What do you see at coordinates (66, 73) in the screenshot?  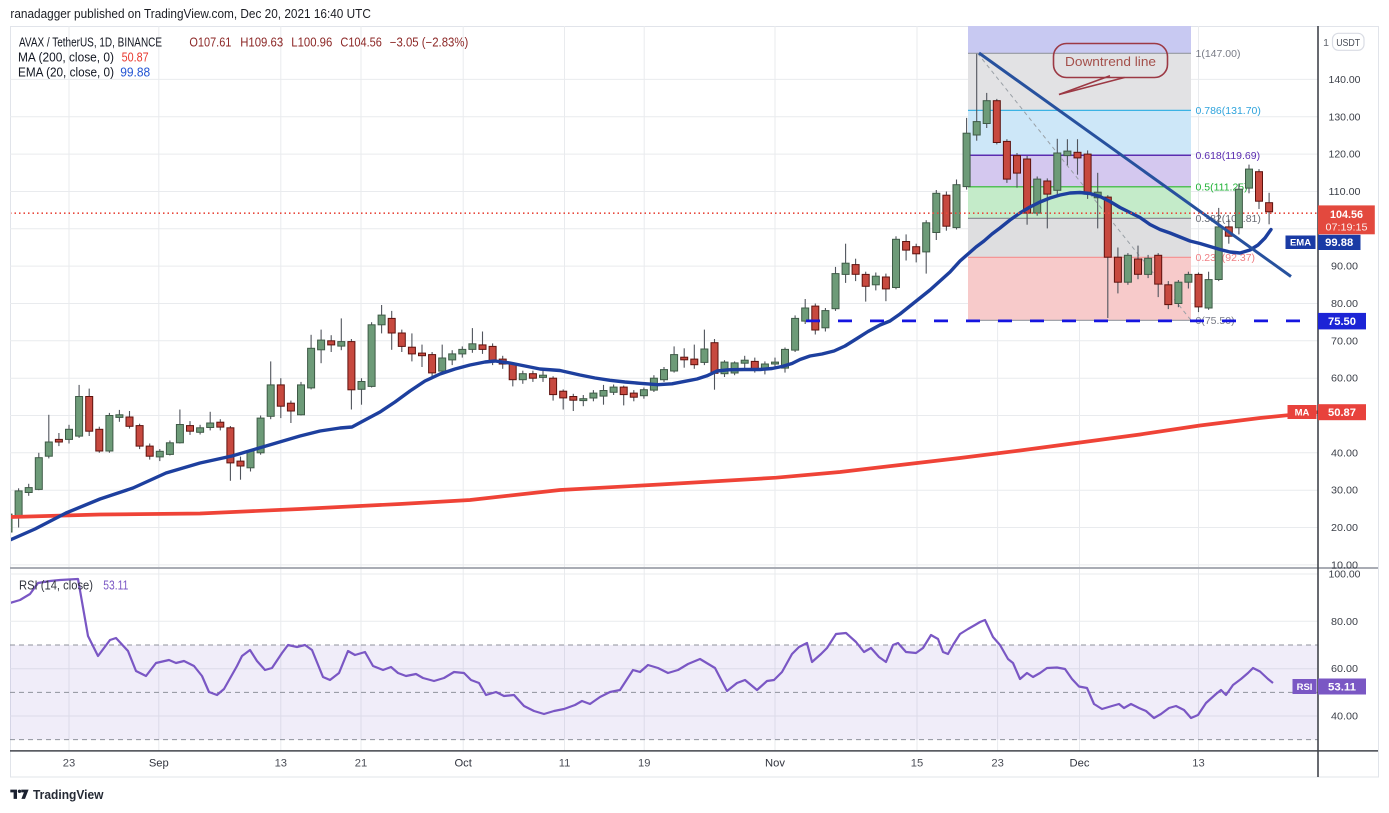 I see `svg-text: EMA (20, close, 0)` at bounding box center [66, 73].